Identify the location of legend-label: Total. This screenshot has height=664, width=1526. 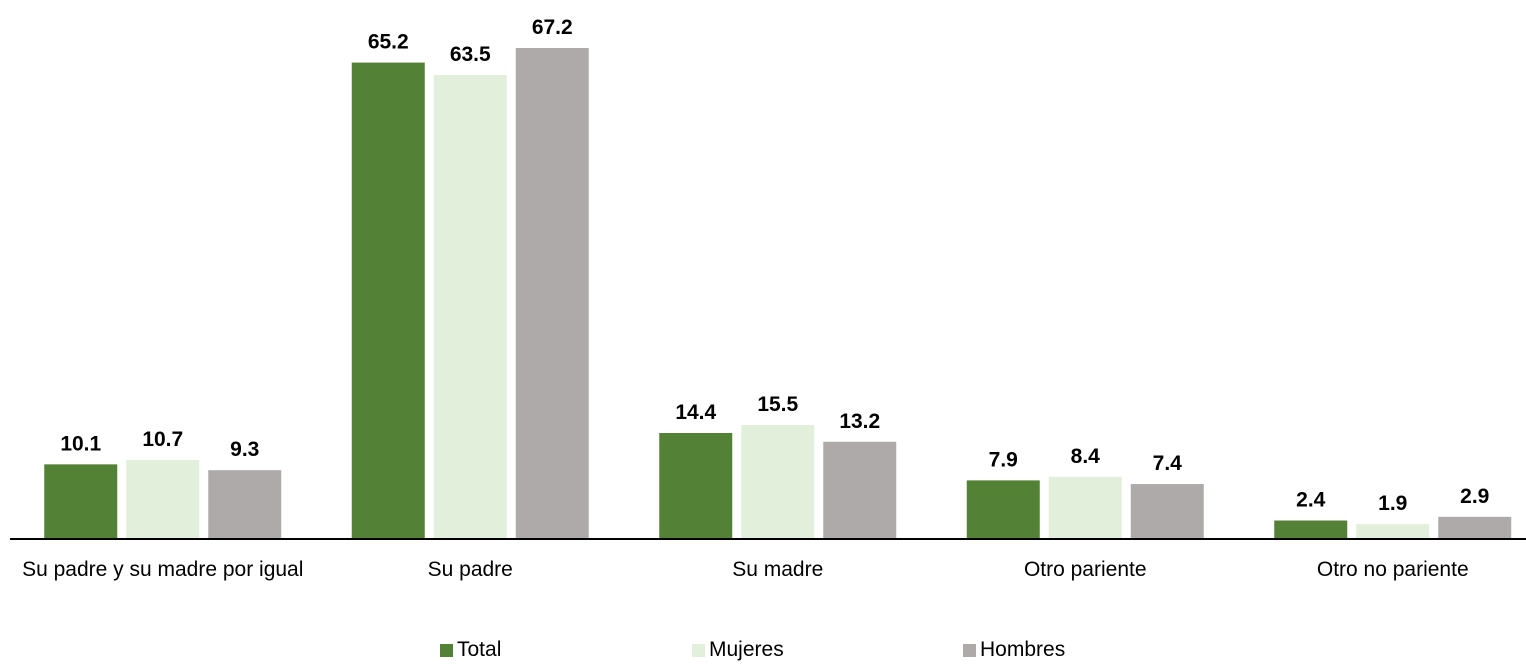
(479, 649).